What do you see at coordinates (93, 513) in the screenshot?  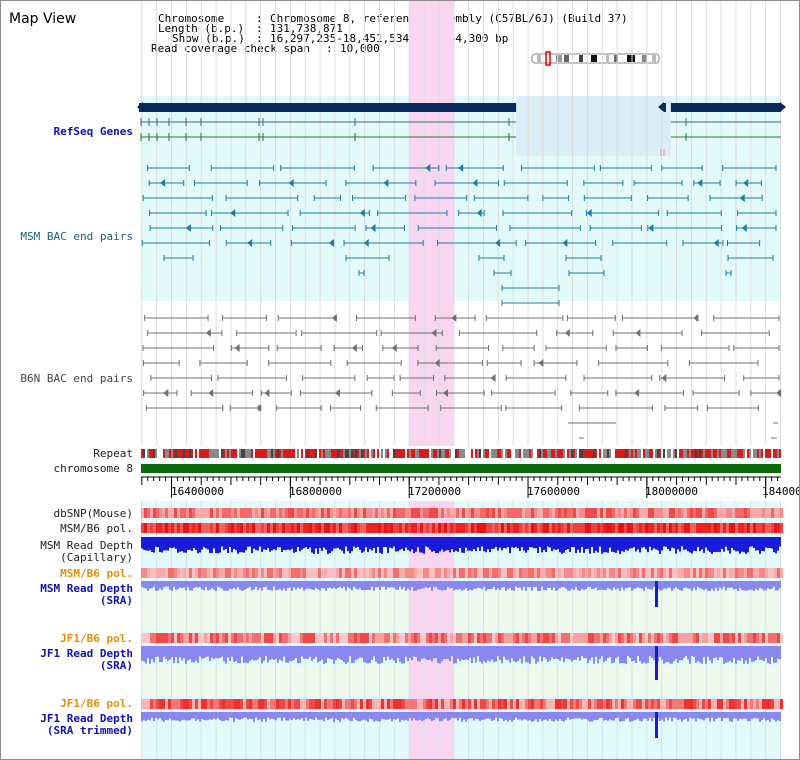 I see `track-label-dbsnp: dbSNP(Mouse)` at bounding box center [93, 513].